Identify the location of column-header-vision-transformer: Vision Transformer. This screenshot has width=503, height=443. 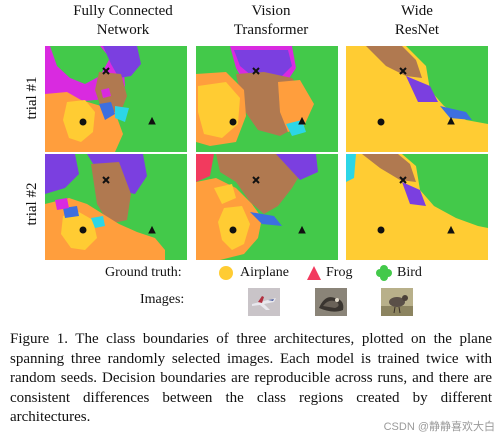
(271, 20).